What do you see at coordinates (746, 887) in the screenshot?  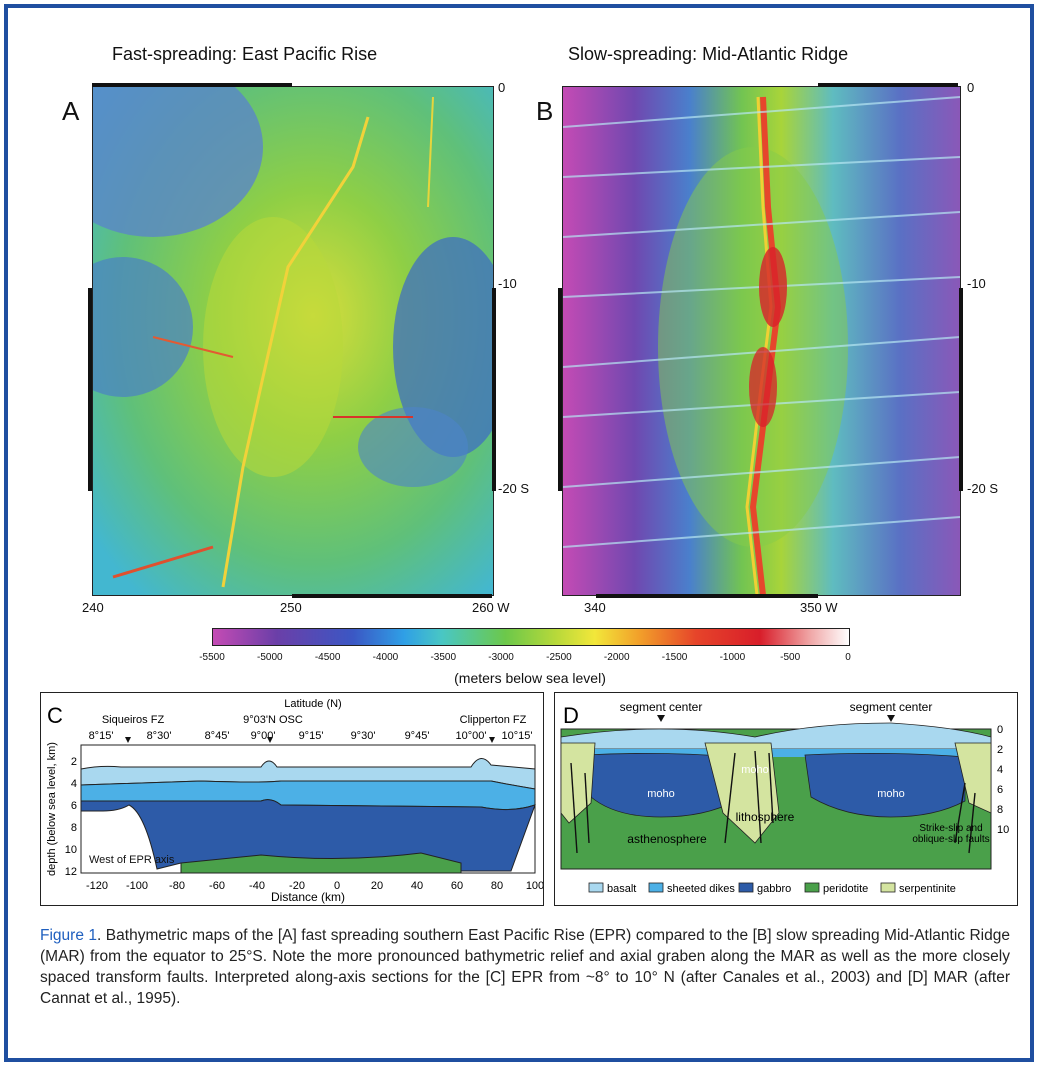 I see `legend-swatch-gabbro` at bounding box center [746, 887].